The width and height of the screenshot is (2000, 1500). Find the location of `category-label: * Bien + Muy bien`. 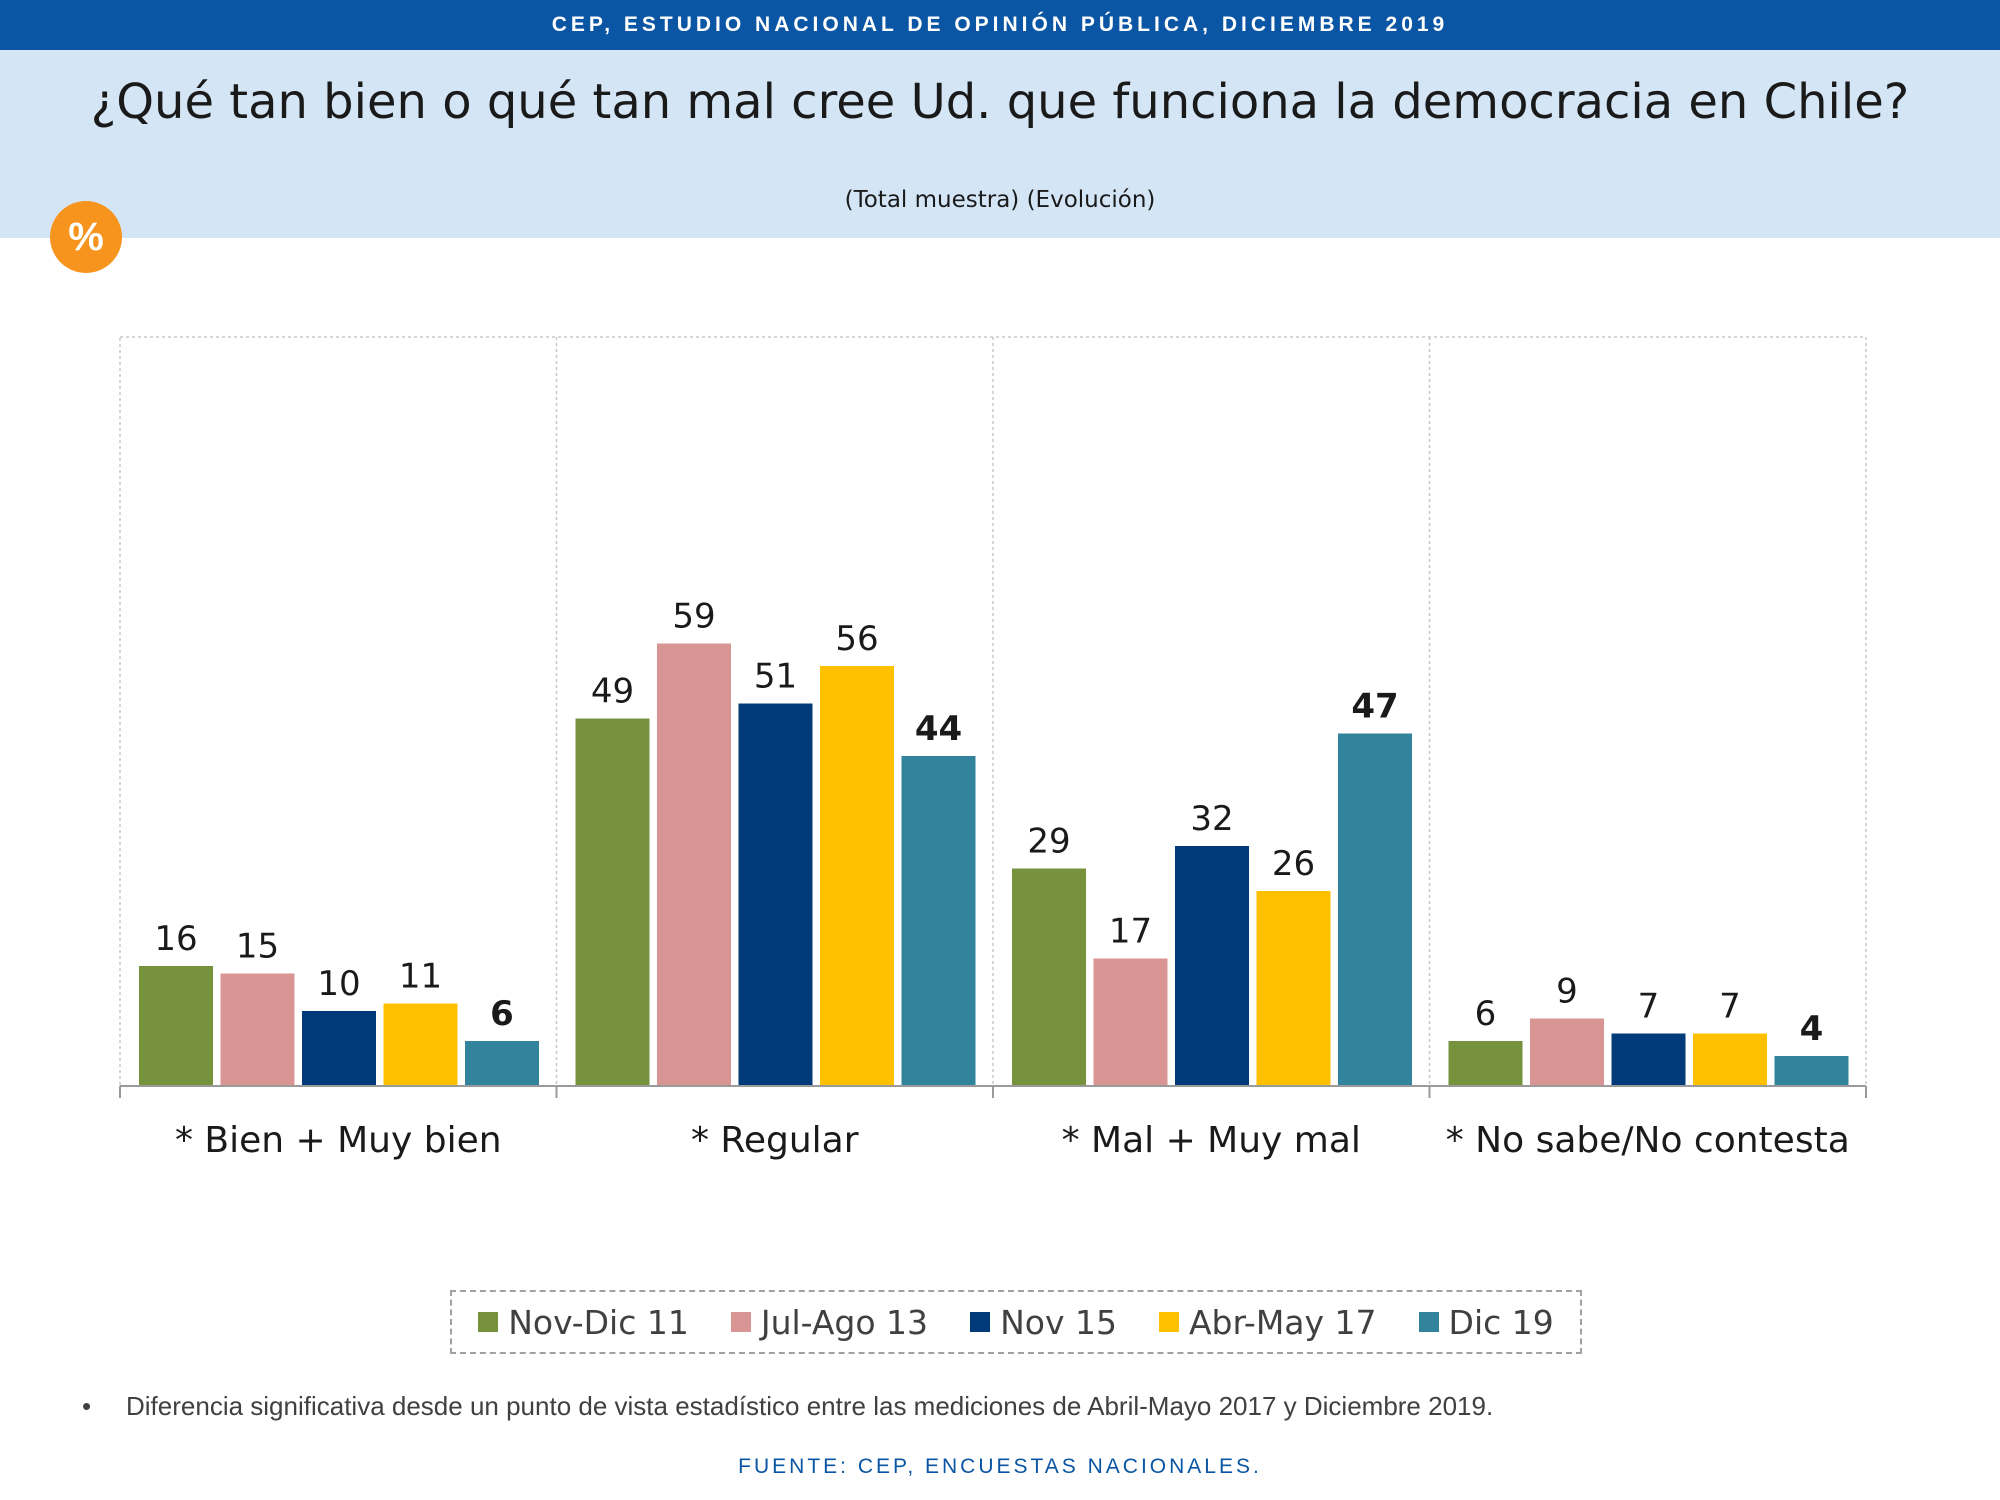

category-label: * Bien + Muy bien is located at coordinates (338, 1140).